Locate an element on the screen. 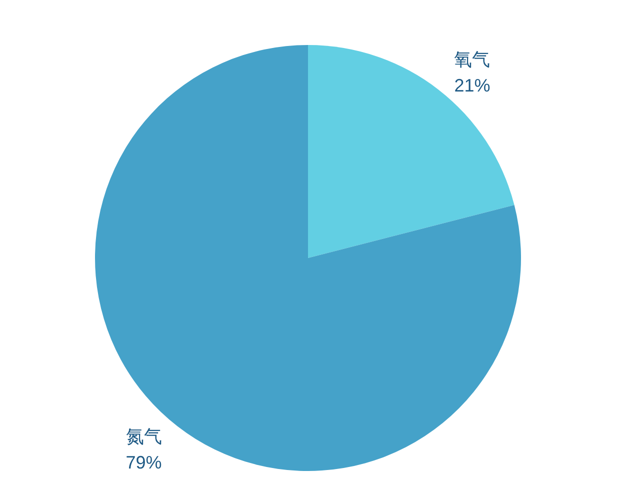  data-label: 21% is located at coordinates (472, 86).